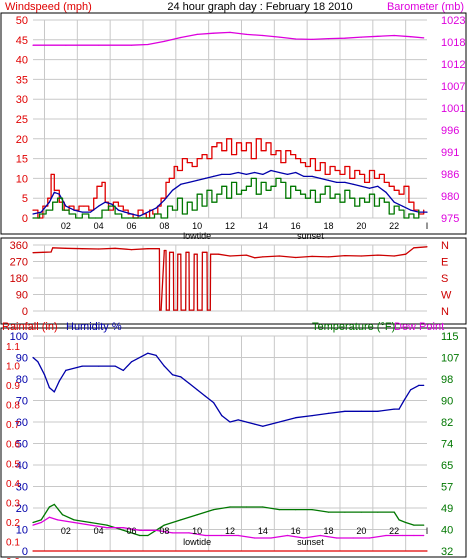  I want to click on temperature-tick-label: 57, so click(447, 488).